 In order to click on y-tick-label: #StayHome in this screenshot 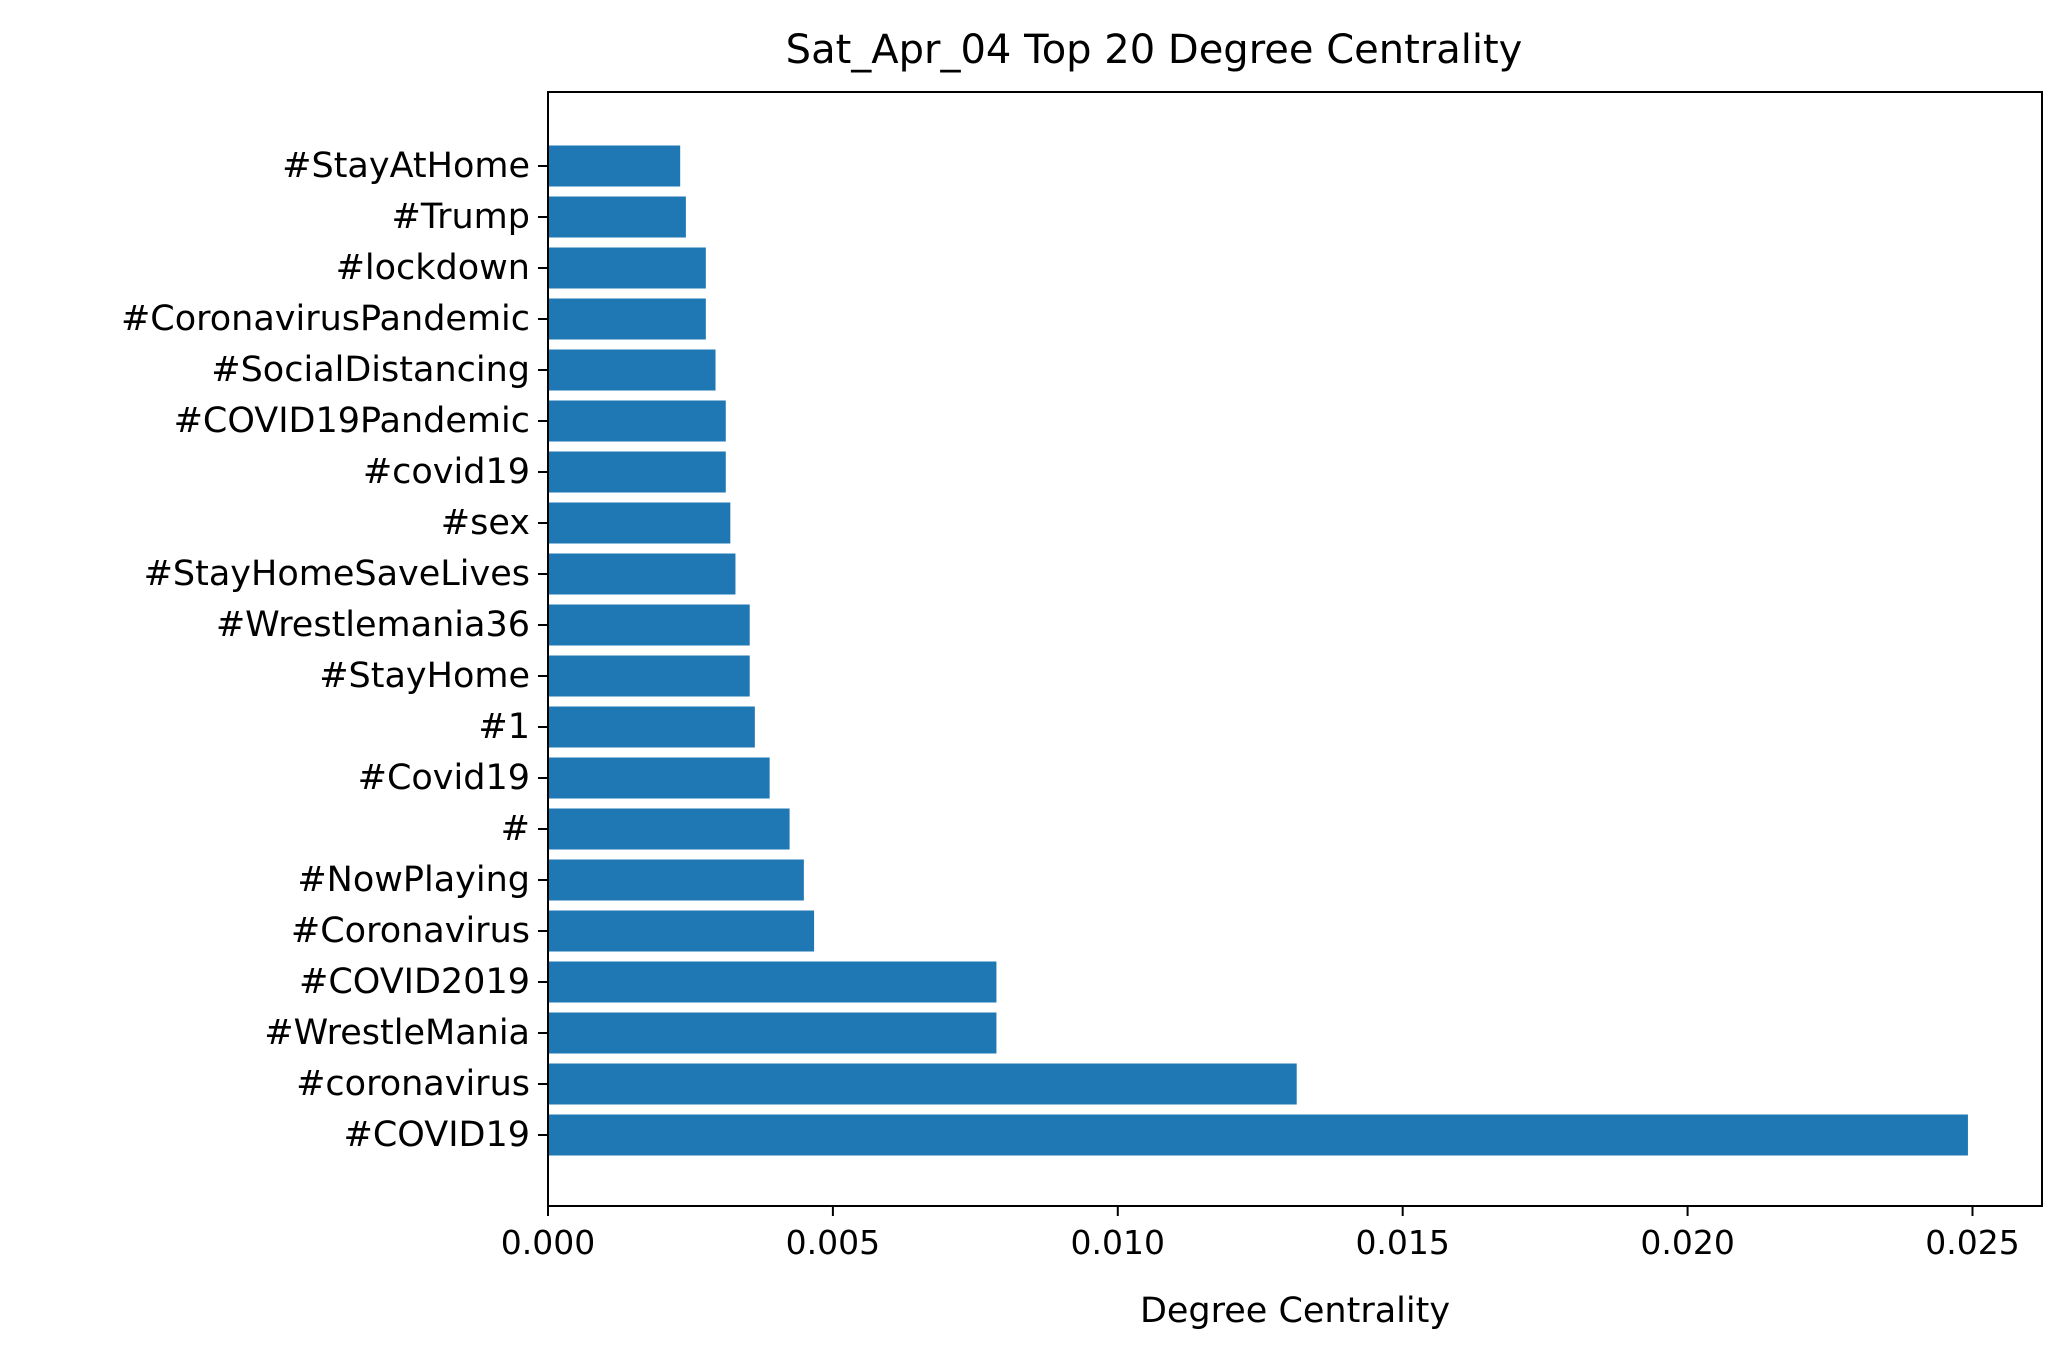, I will do `click(424, 676)`.